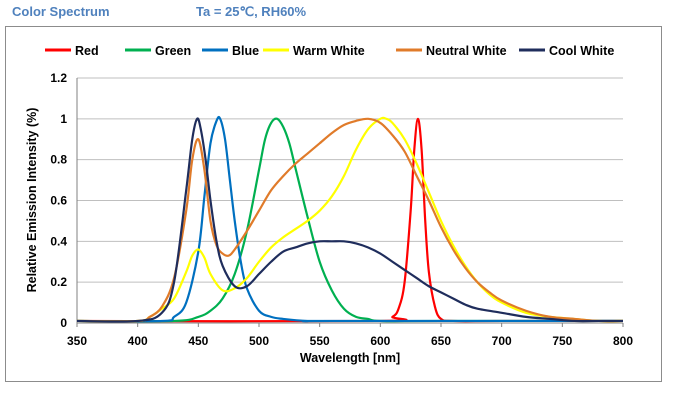 Image resolution: width=682 pixels, height=401 pixels. Describe the element at coordinates (58, 78) in the screenshot. I see `y-tick-label: 1.2` at that location.